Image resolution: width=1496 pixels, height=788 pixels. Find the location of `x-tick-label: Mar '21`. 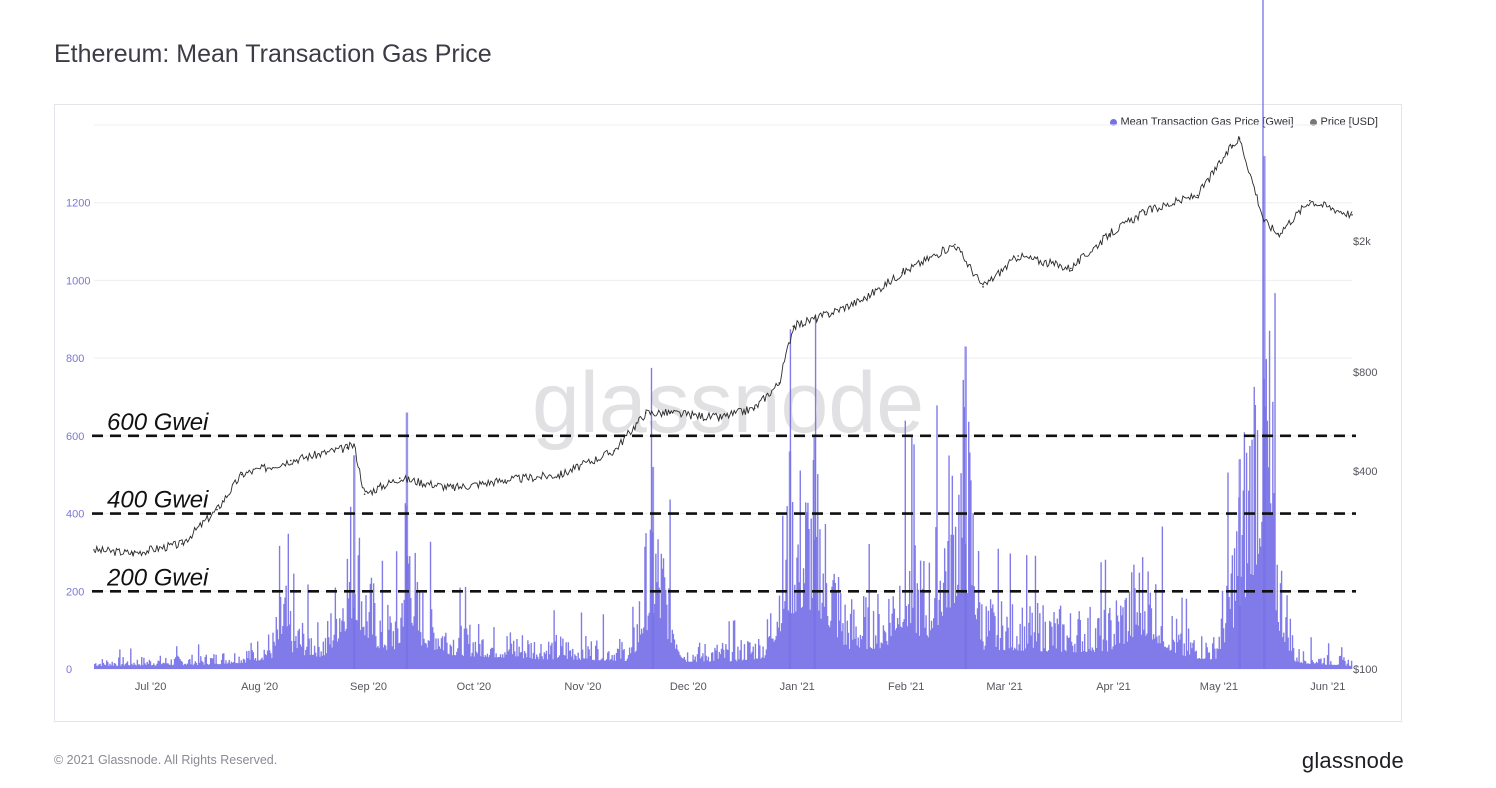

x-tick-label: Mar '21 is located at coordinates (1004, 687).